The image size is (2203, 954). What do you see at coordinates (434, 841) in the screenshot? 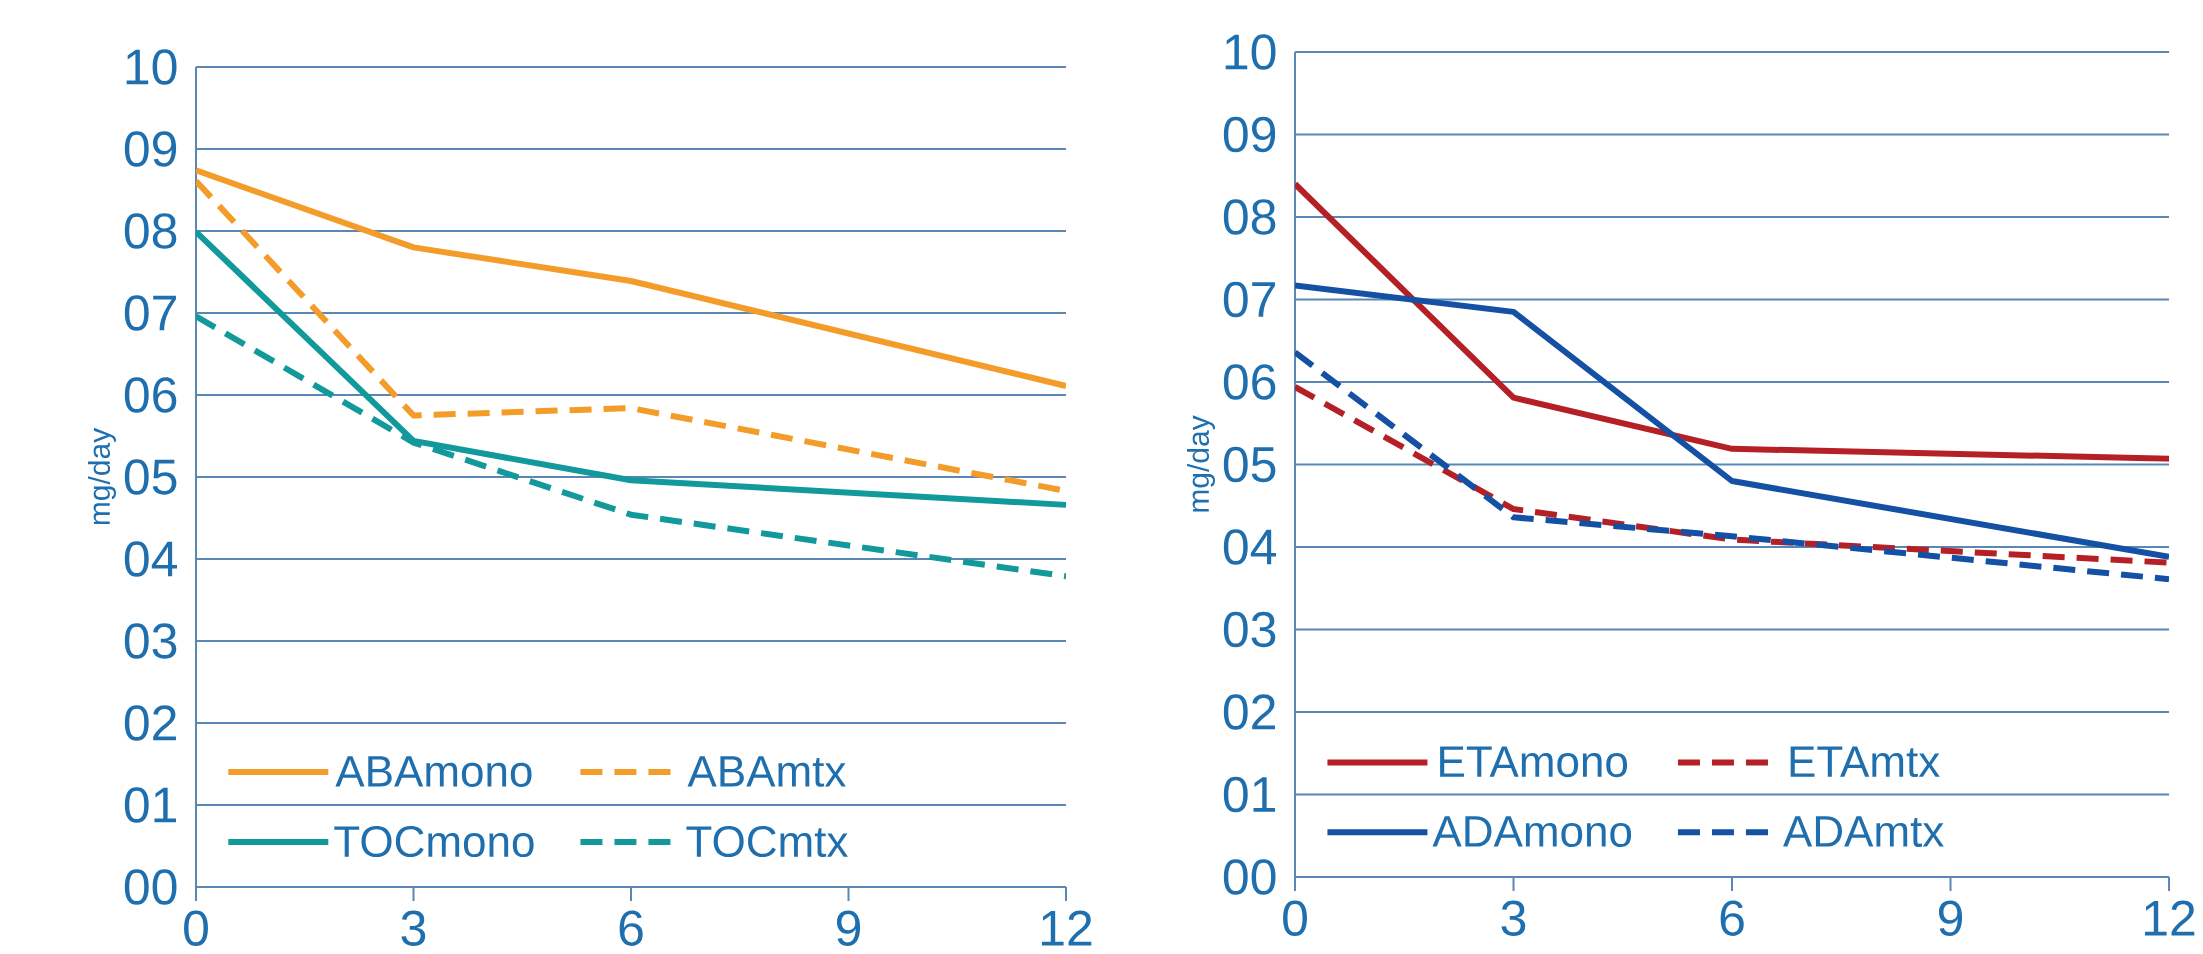
I see `legend-label: TOCmono` at bounding box center [434, 841].